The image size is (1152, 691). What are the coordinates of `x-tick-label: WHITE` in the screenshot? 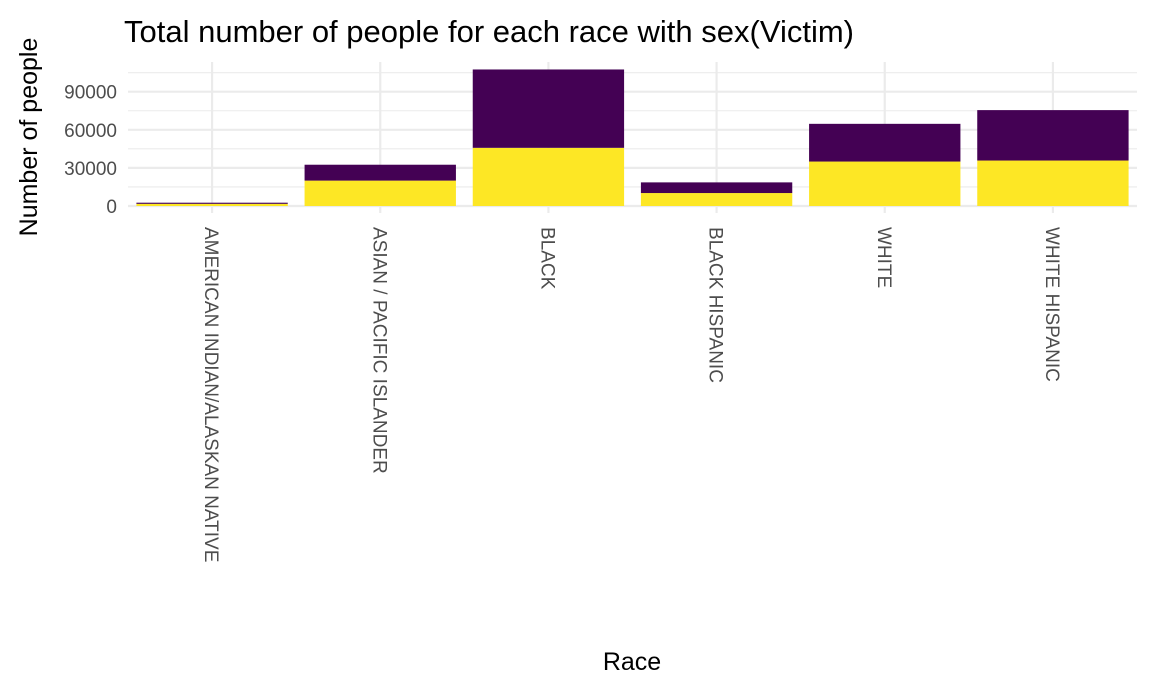 It's located at (883, 257).